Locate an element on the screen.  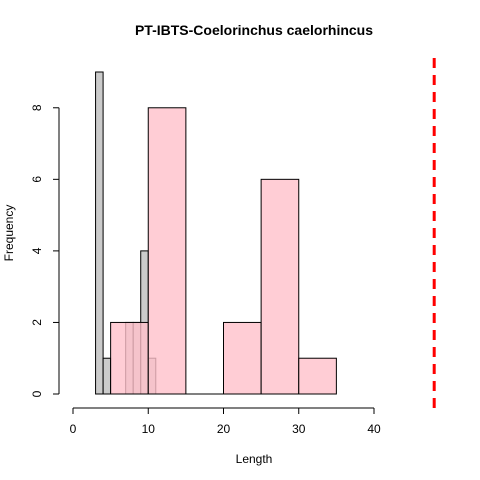
y-axis-label: Frequency is located at coordinates (9, 233).